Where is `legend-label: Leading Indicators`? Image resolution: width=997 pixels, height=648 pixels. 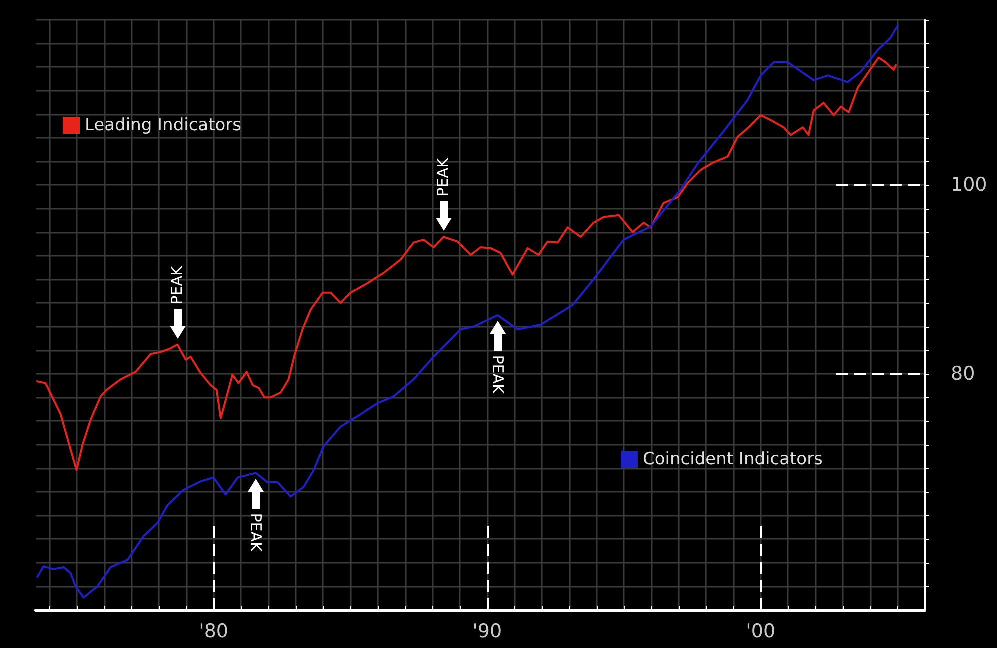
legend-label: Leading Indicators is located at coordinates (163, 126).